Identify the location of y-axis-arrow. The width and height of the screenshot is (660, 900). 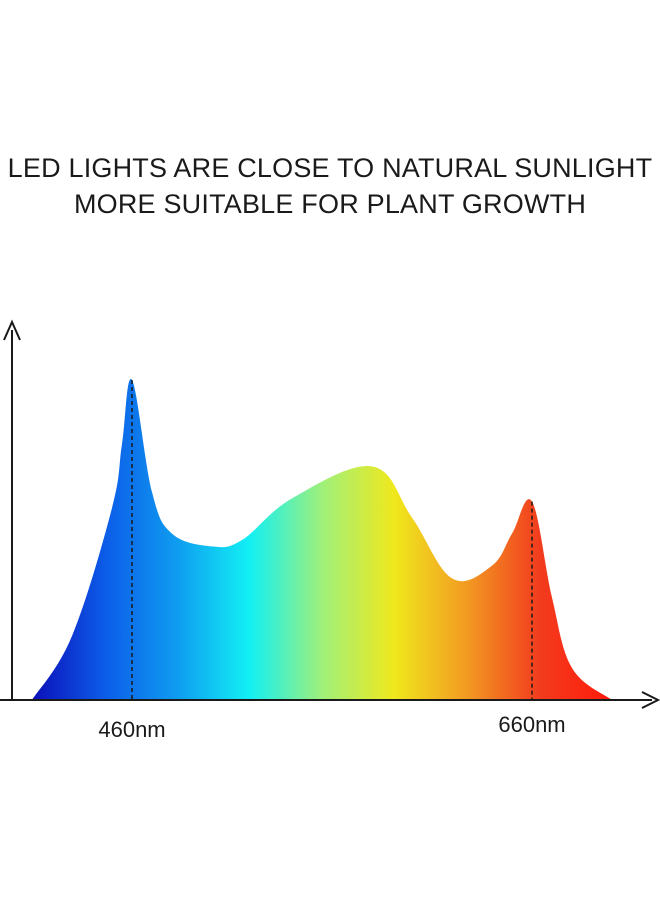
(12, 330).